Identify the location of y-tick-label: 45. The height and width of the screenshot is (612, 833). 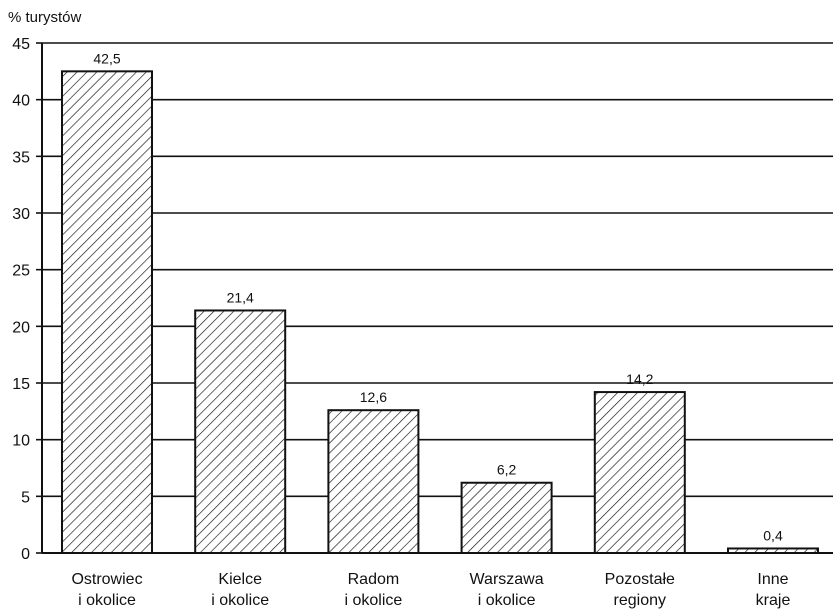
(21, 44).